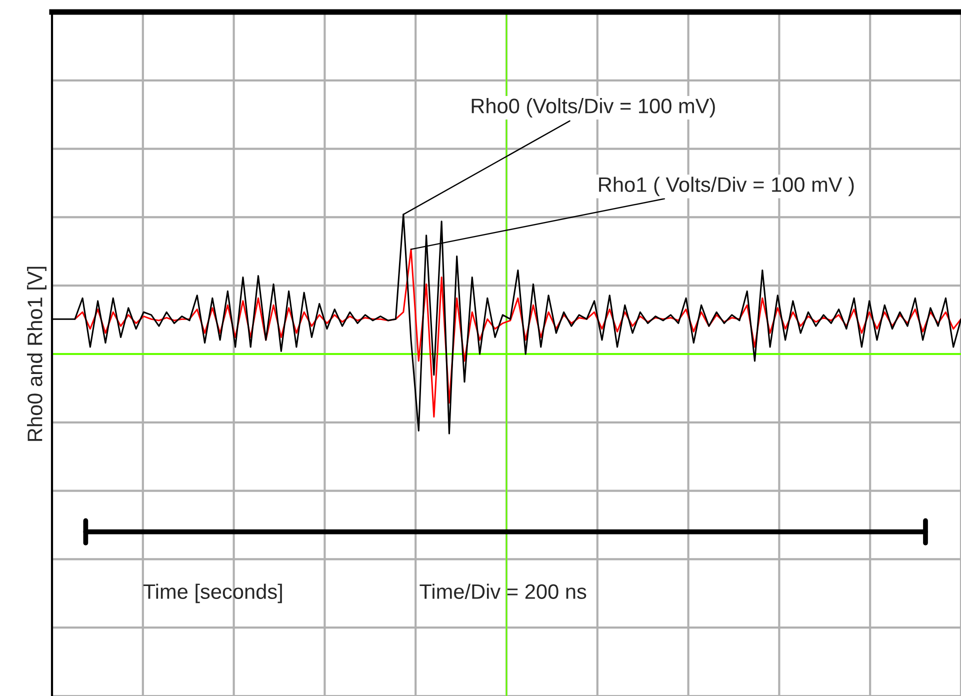  I want to click on text: Rho1 ( Volts/Div = 100 mV ), so click(726, 186).